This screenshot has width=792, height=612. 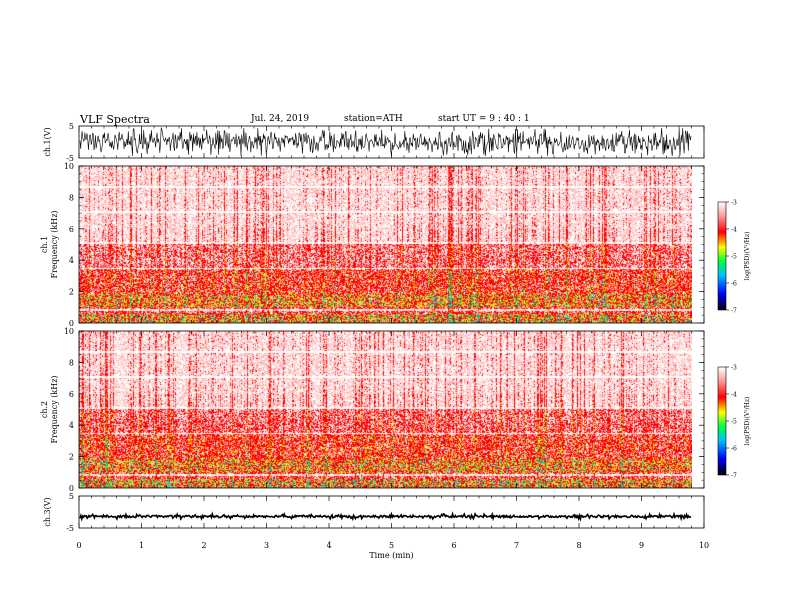 I want to click on ch3-waveform-trace, so click(x=385, y=517).